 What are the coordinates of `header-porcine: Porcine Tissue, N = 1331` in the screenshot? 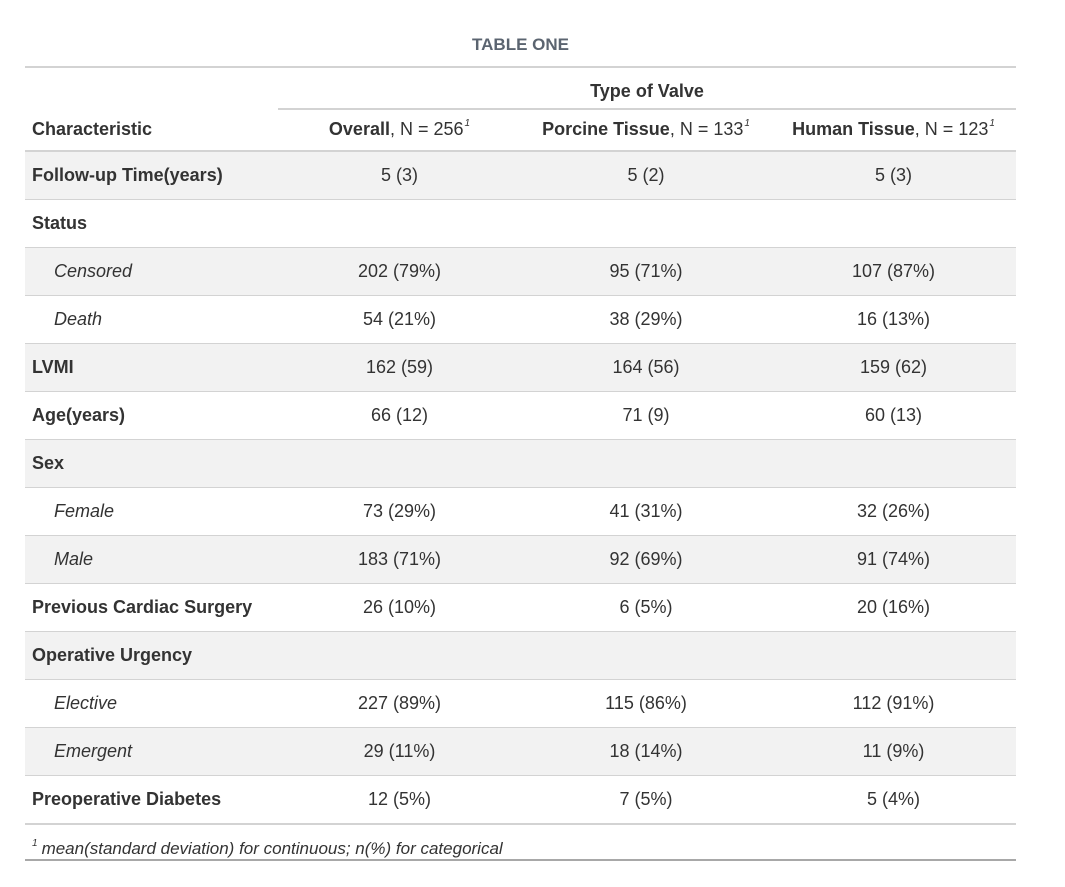 It's located at (646, 129).